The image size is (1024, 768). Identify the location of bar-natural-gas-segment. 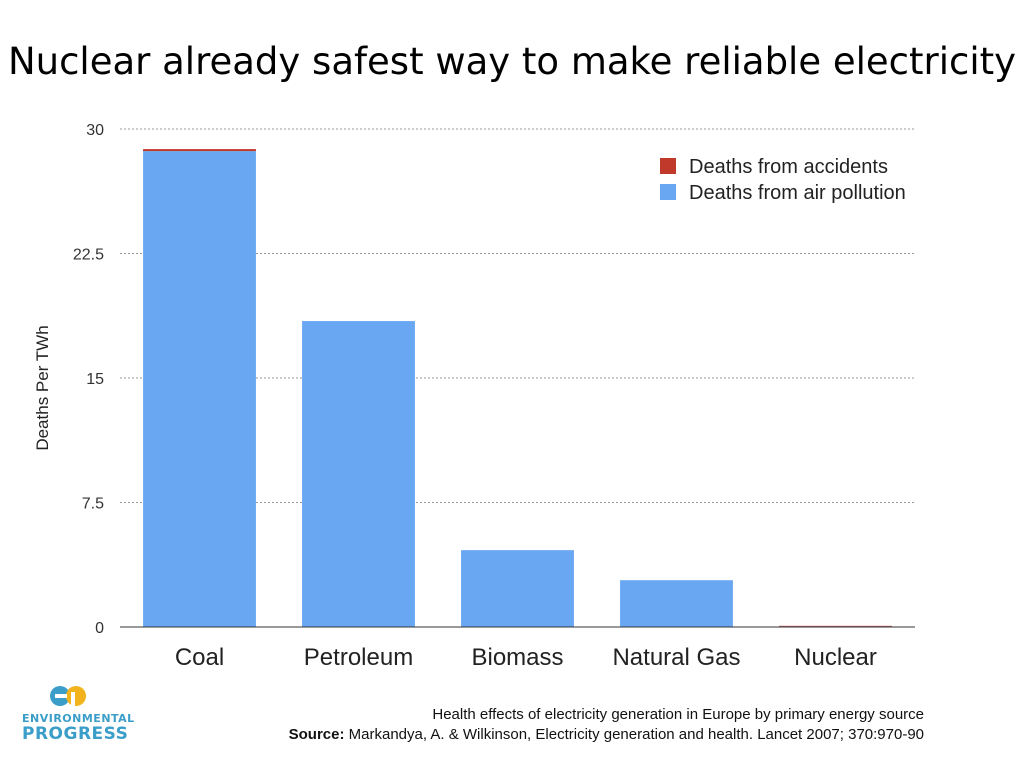
(676, 603).